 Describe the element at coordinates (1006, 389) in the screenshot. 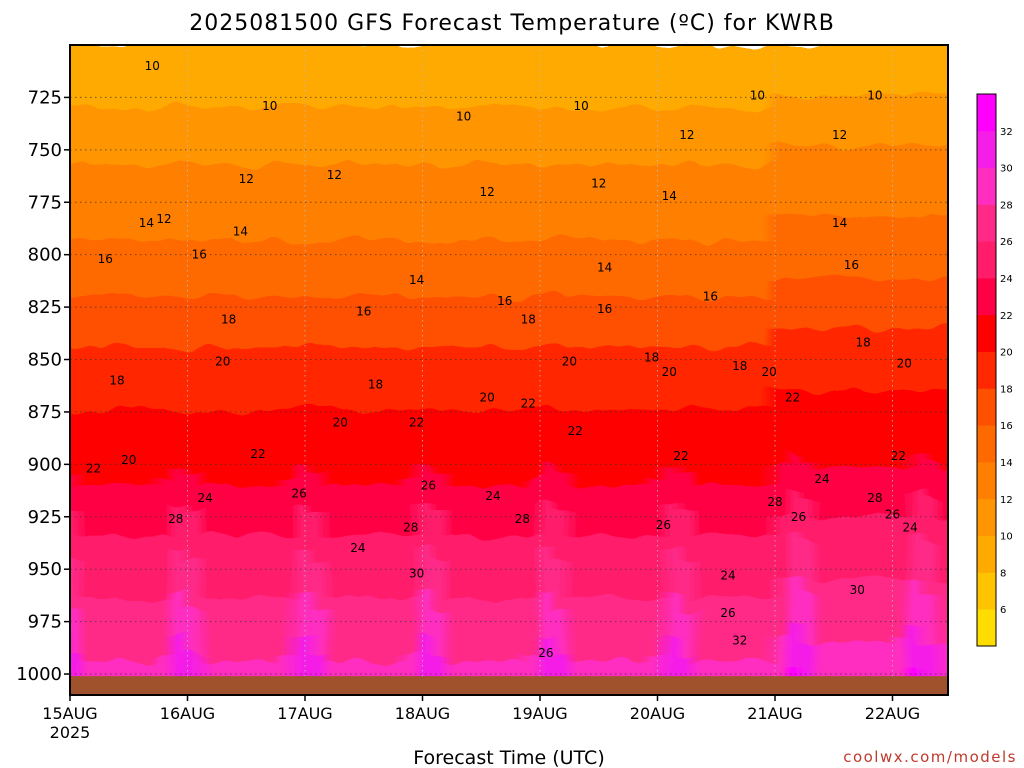

I see `colorbar-tick-label: 18` at that location.